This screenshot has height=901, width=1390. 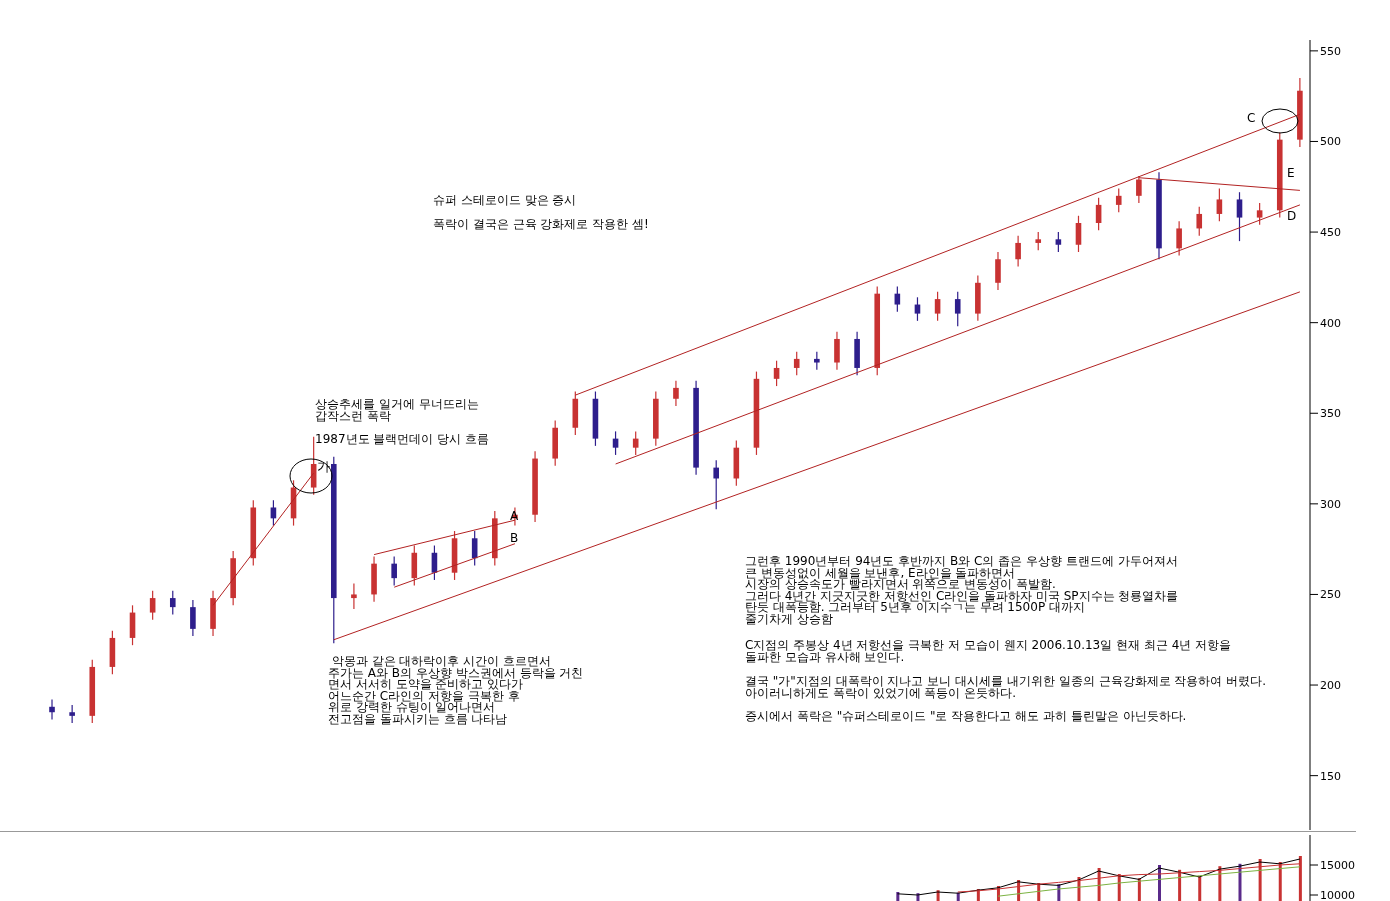 I want to click on y-tick-label: 10000, so click(x=1337, y=894).